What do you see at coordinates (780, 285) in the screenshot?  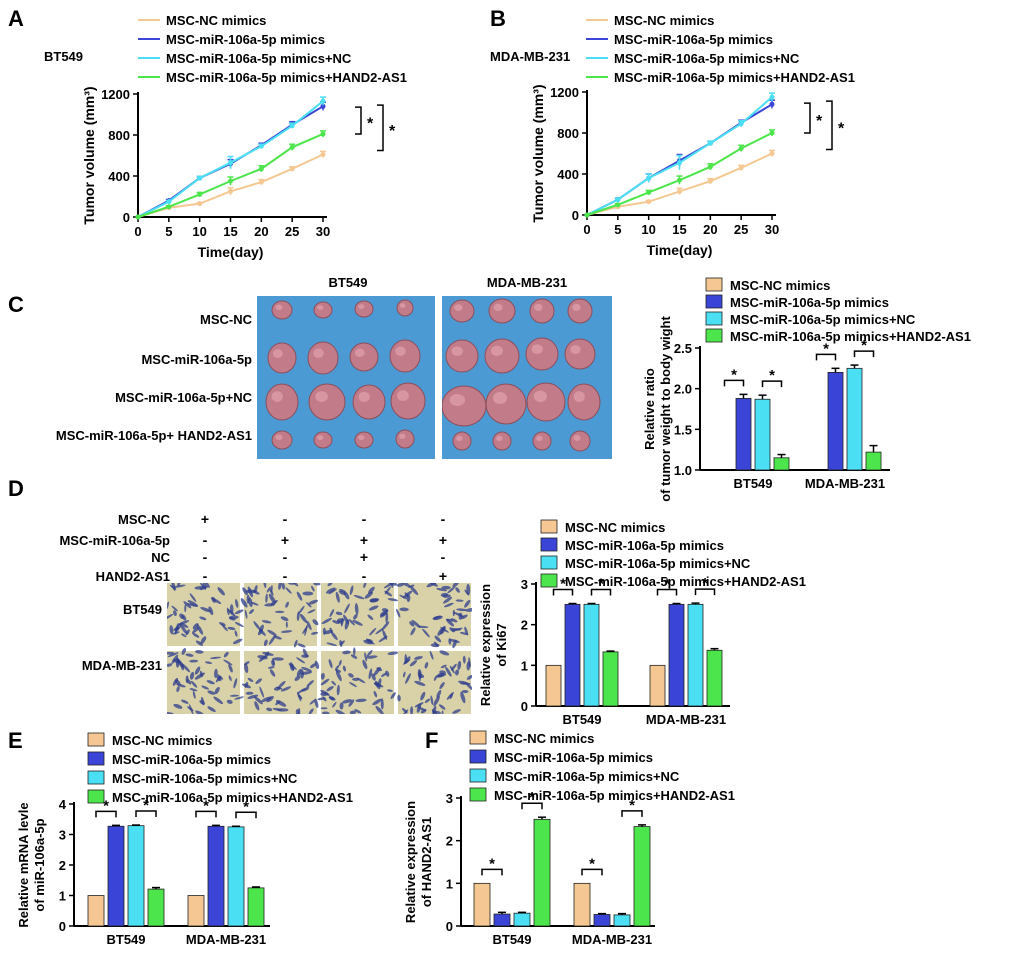 I see `chart-c-legend-label-0: MSC-NC mimics` at bounding box center [780, 285].